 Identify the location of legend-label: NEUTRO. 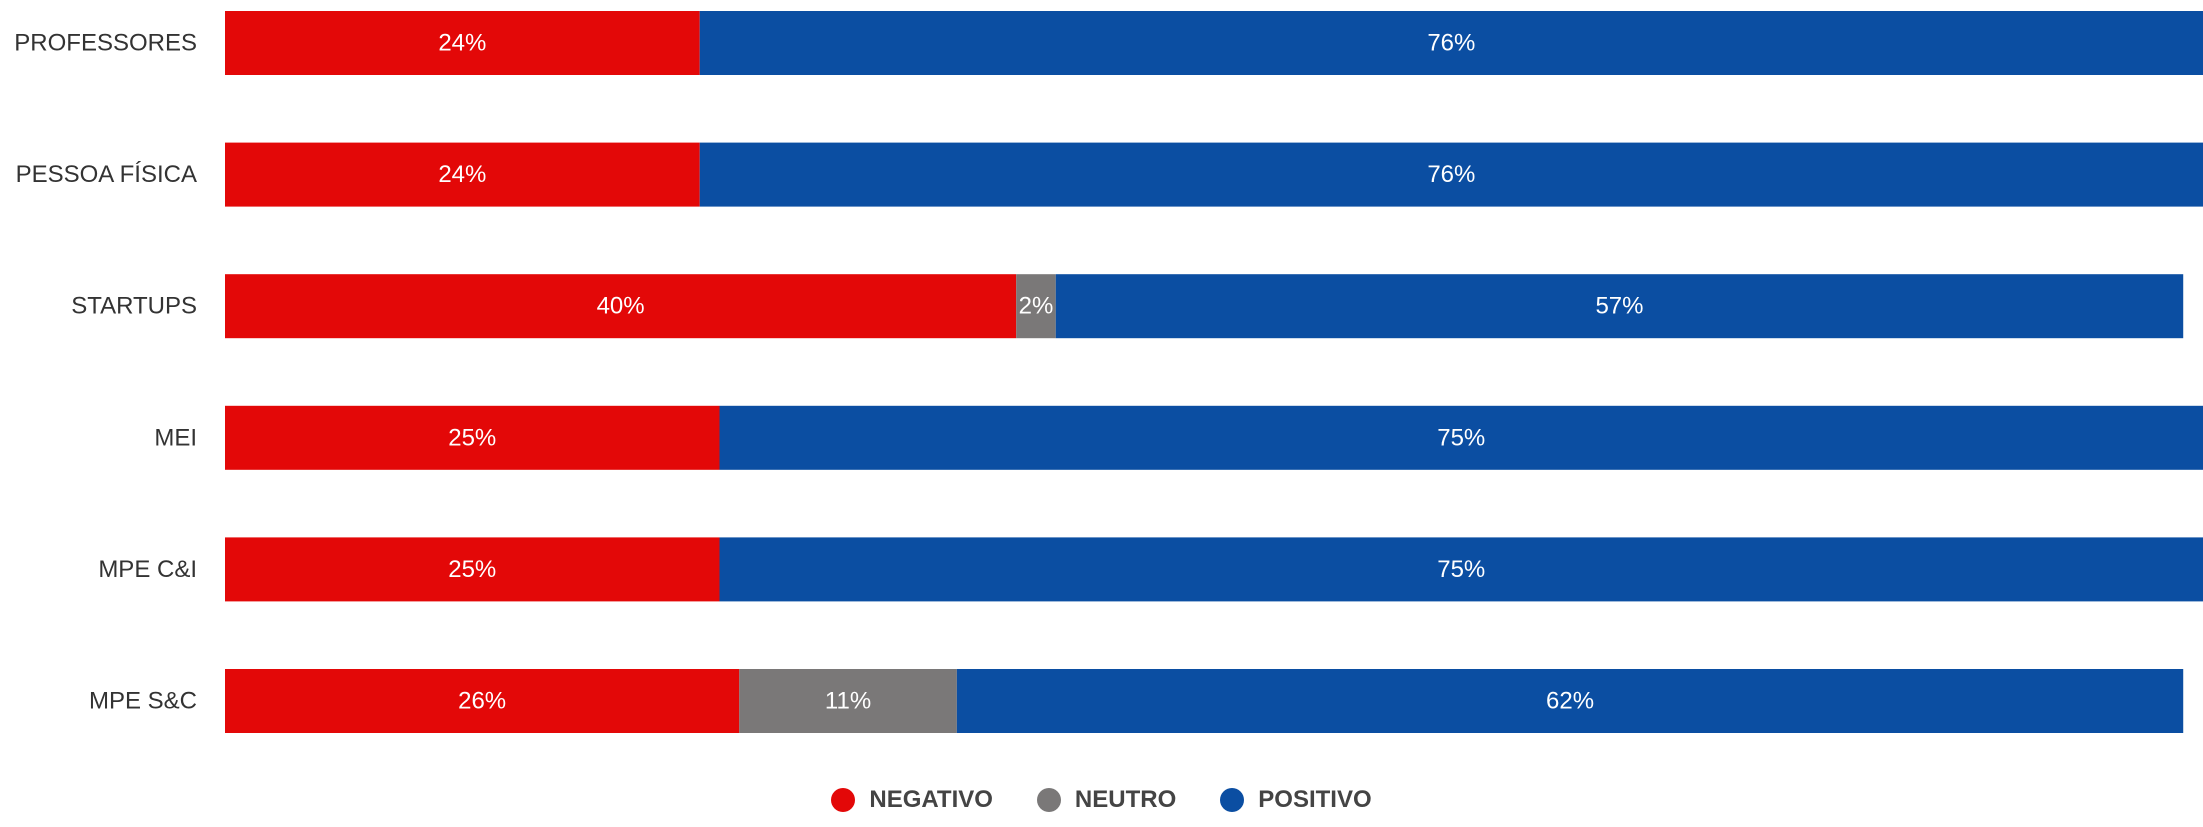
(1125, 799).